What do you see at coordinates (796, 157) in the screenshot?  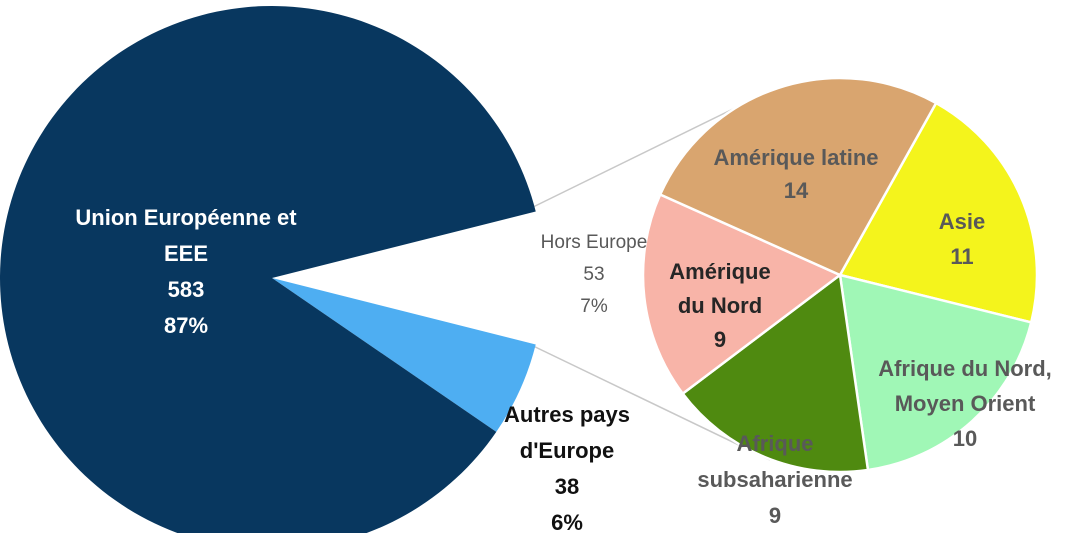 I see `label-line: Amérique latine` at bounding box center [796, 157].